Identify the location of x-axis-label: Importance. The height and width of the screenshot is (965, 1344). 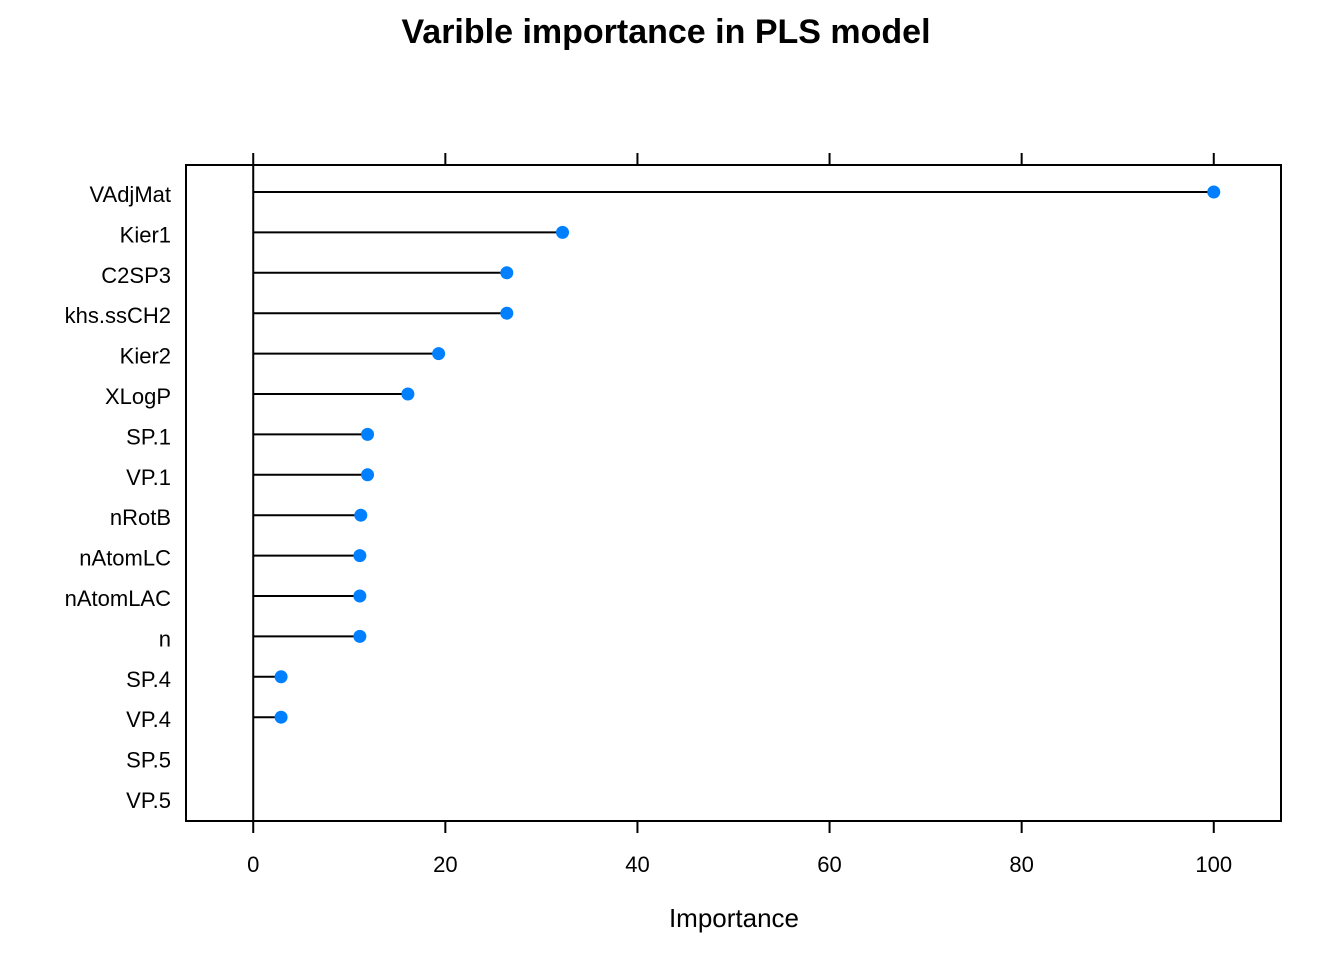
(734, 918).